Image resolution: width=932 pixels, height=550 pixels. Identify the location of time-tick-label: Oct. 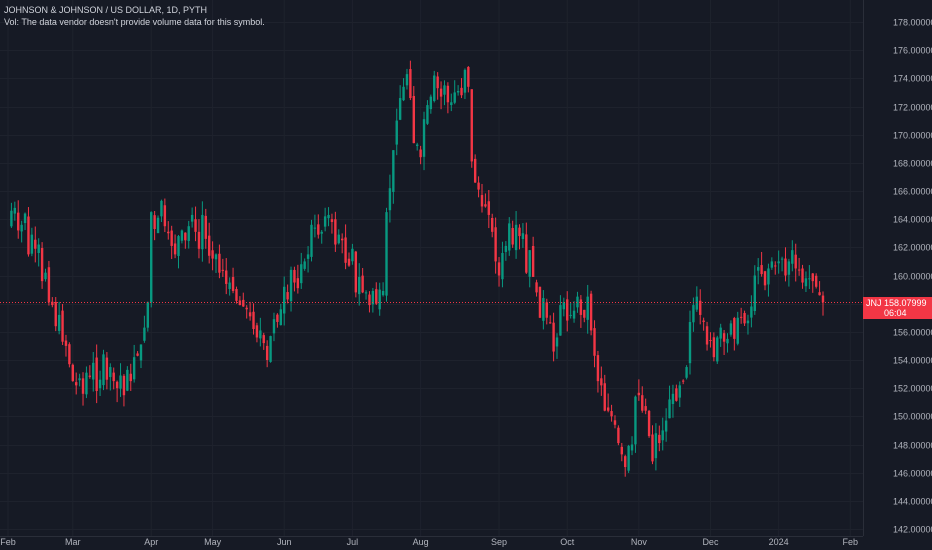
(567, 542).